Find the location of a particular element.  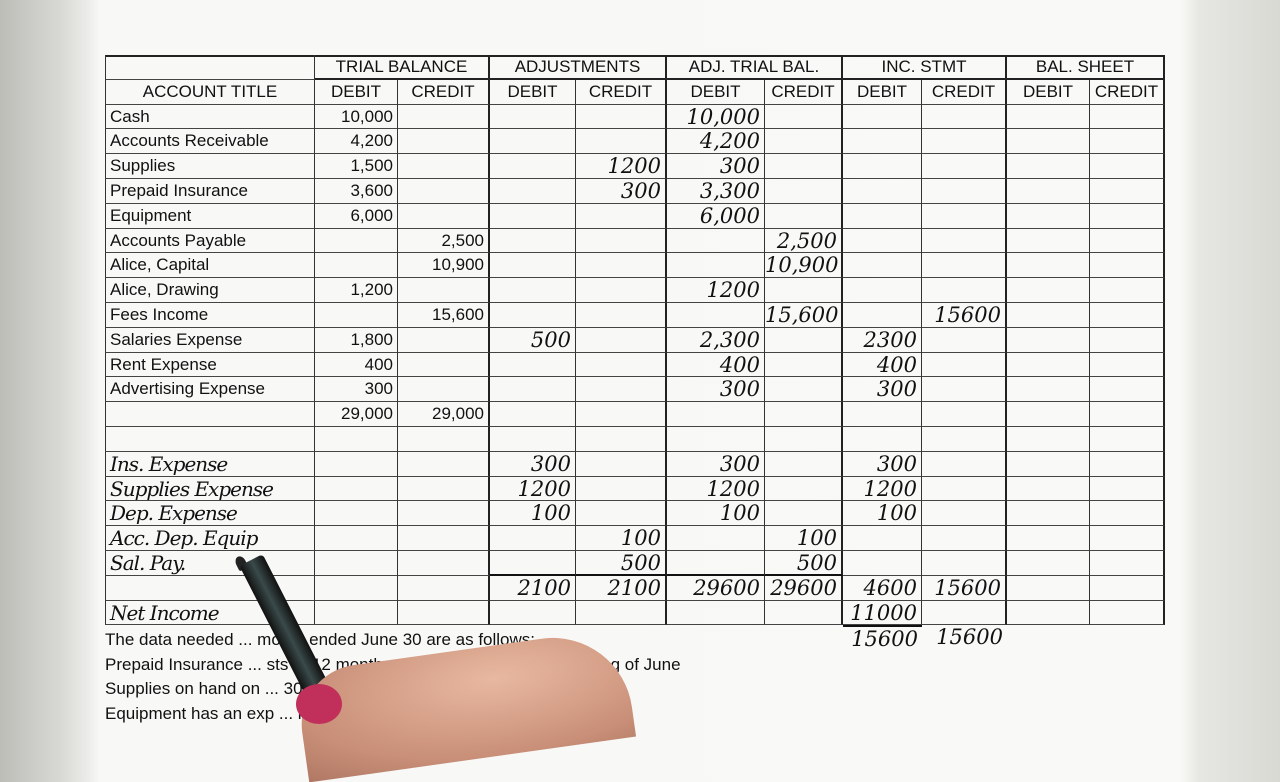

account-title: Supplies is located at coordinates (210, 166).